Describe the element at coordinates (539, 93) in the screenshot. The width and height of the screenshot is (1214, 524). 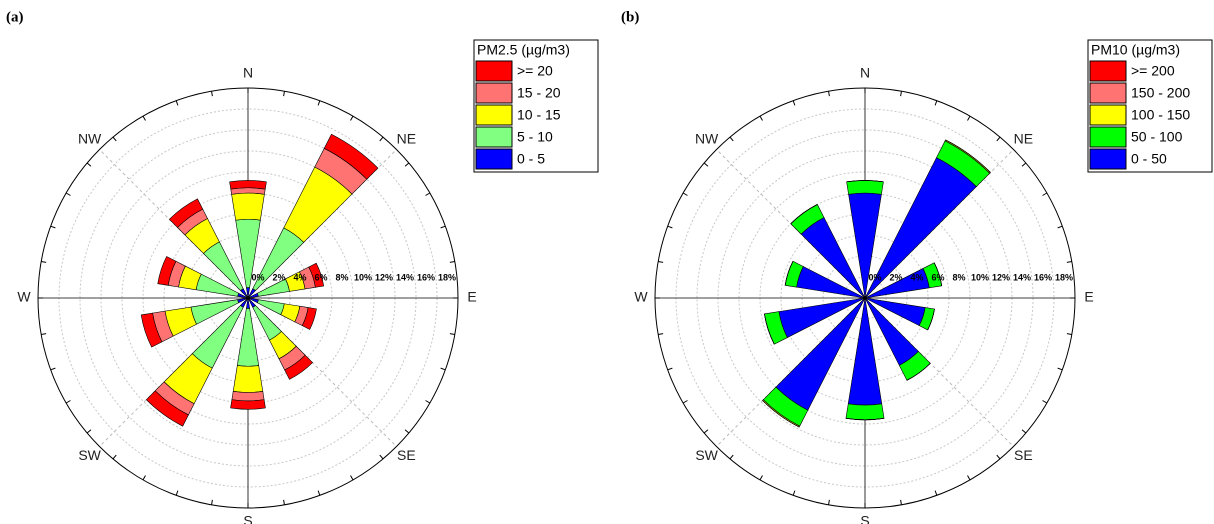
I see `legend-label: 15 - 20` at that location.